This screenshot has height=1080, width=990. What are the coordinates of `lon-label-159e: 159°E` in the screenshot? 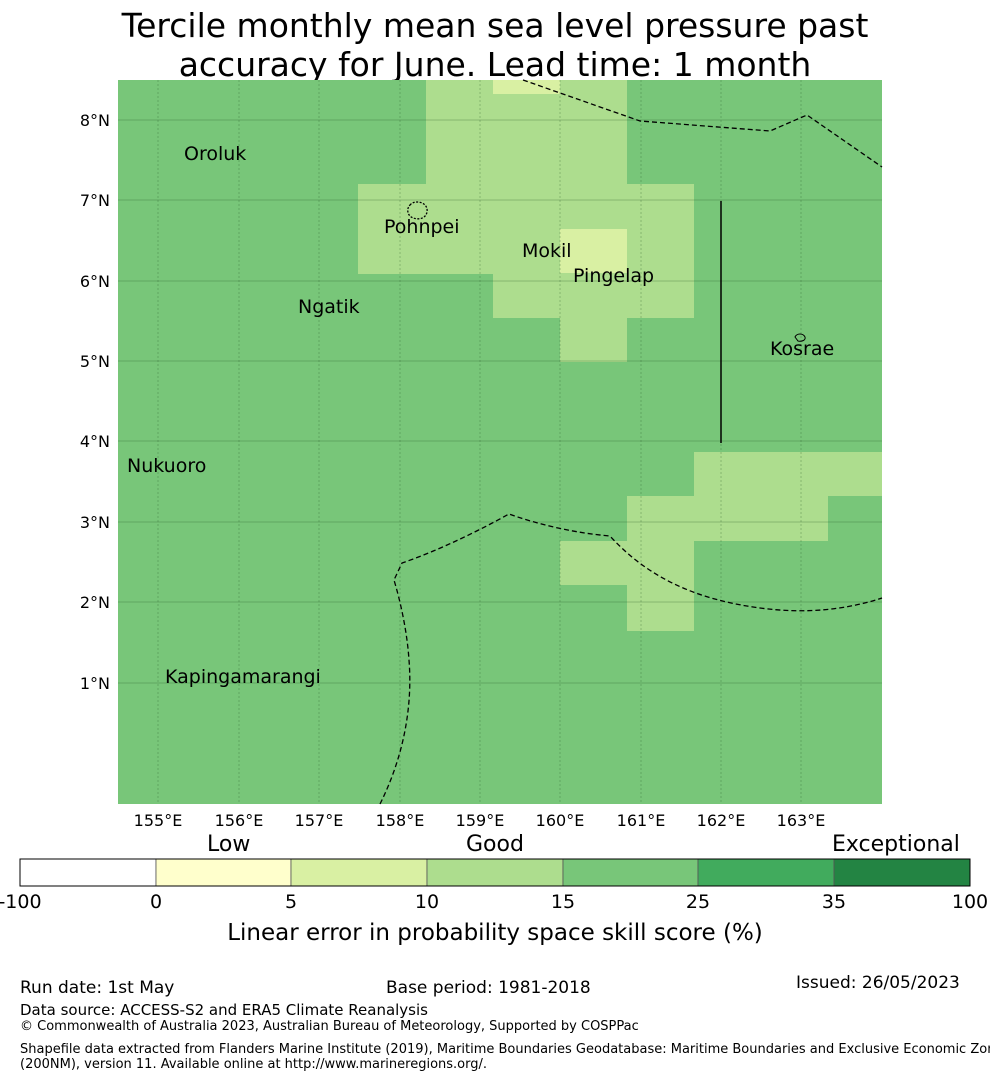 It's located at (480, 820).